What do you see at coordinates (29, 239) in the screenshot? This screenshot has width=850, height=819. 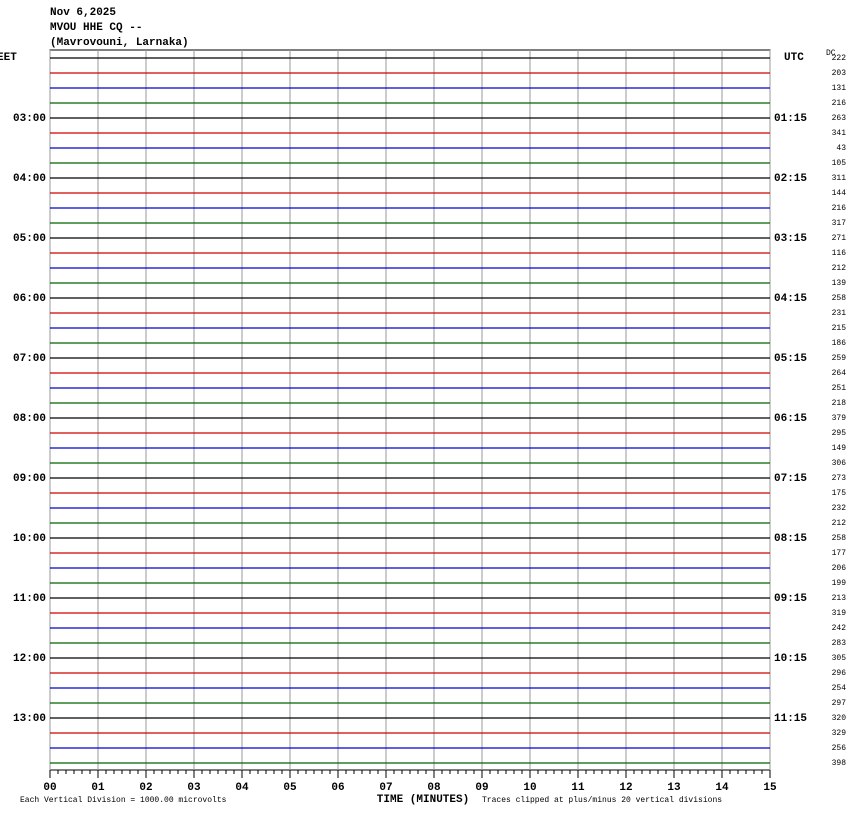 I see `left-time-label: 05:00` at bounding box center [29, 239].